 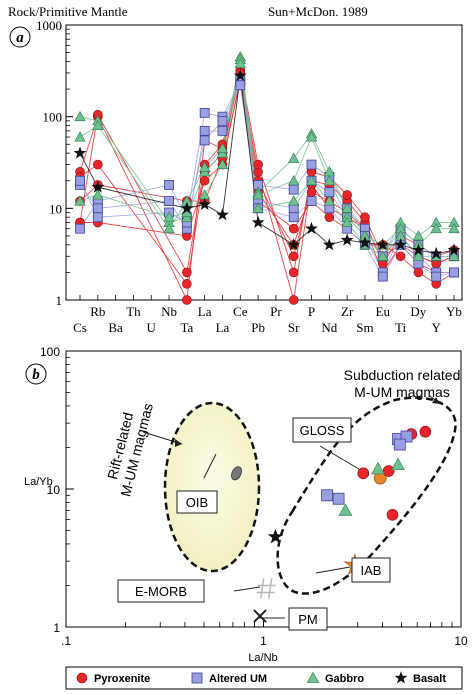 What do you see at coordinates (371, 570) in the screenshot?
I see `iab-label-box` at bounding box center [371, 570].